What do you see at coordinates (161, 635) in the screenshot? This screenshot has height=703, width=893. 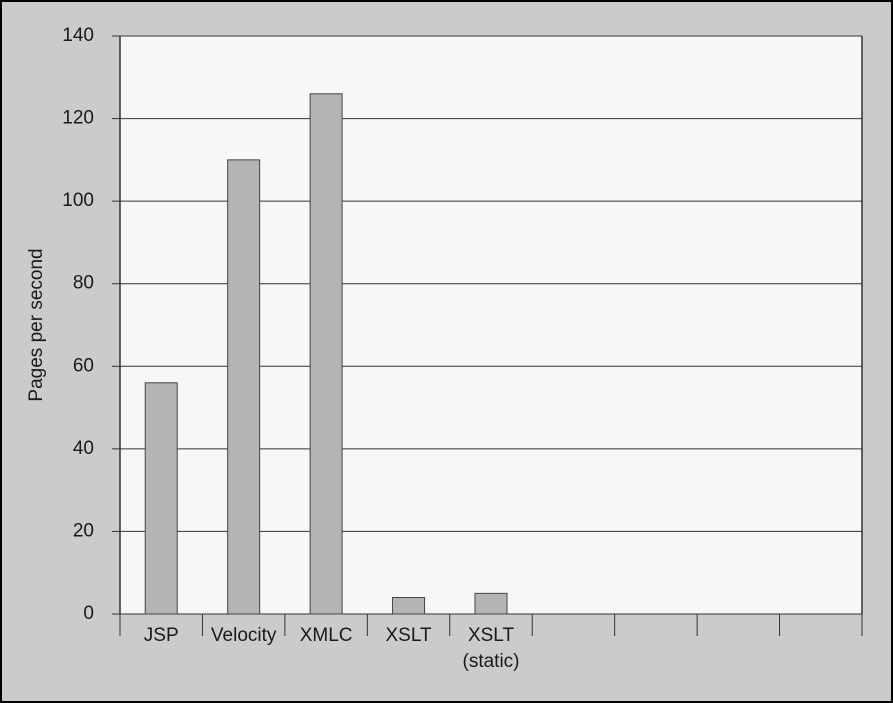 I see `x-tick-label: JSP` at bounding box center [161, 635].